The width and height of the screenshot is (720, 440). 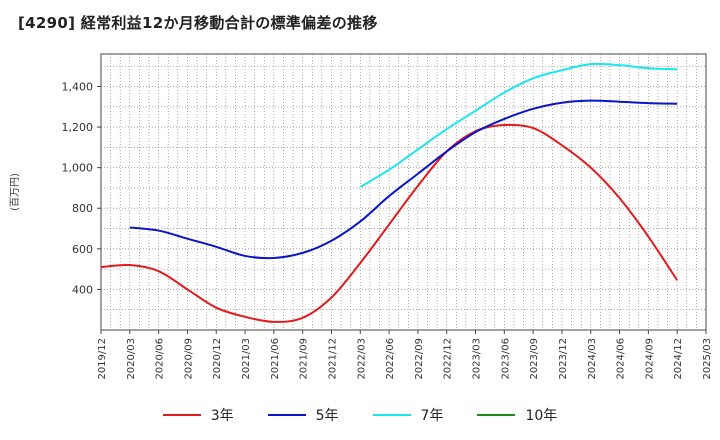 I want to click on legend: 3年 5年 7年 10年, so click(x=360, y=415).